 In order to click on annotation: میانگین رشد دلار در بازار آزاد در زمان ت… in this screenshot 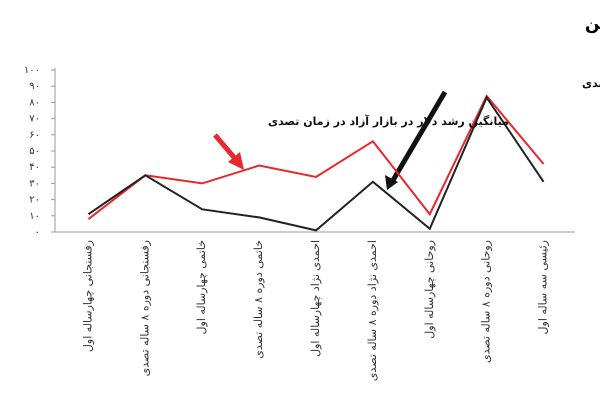, I will do `click(388, 121)`.